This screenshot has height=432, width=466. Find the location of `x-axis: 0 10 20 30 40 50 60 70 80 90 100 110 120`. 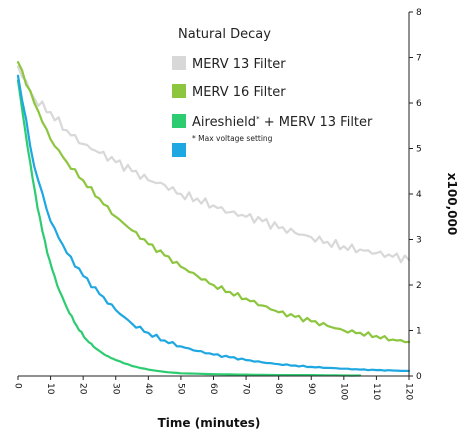

x-axis: 0 10 20 30 40 50 60 70 80 90 100 110 120 is located at coordinates (213, 387).